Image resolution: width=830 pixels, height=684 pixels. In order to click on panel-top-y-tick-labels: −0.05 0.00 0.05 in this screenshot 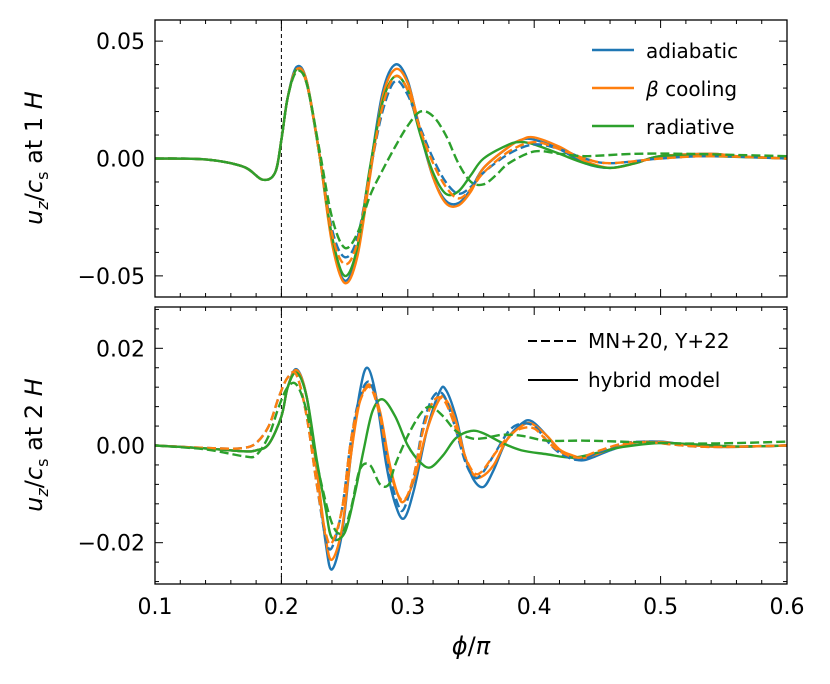, I will do `click(111, 160)`.